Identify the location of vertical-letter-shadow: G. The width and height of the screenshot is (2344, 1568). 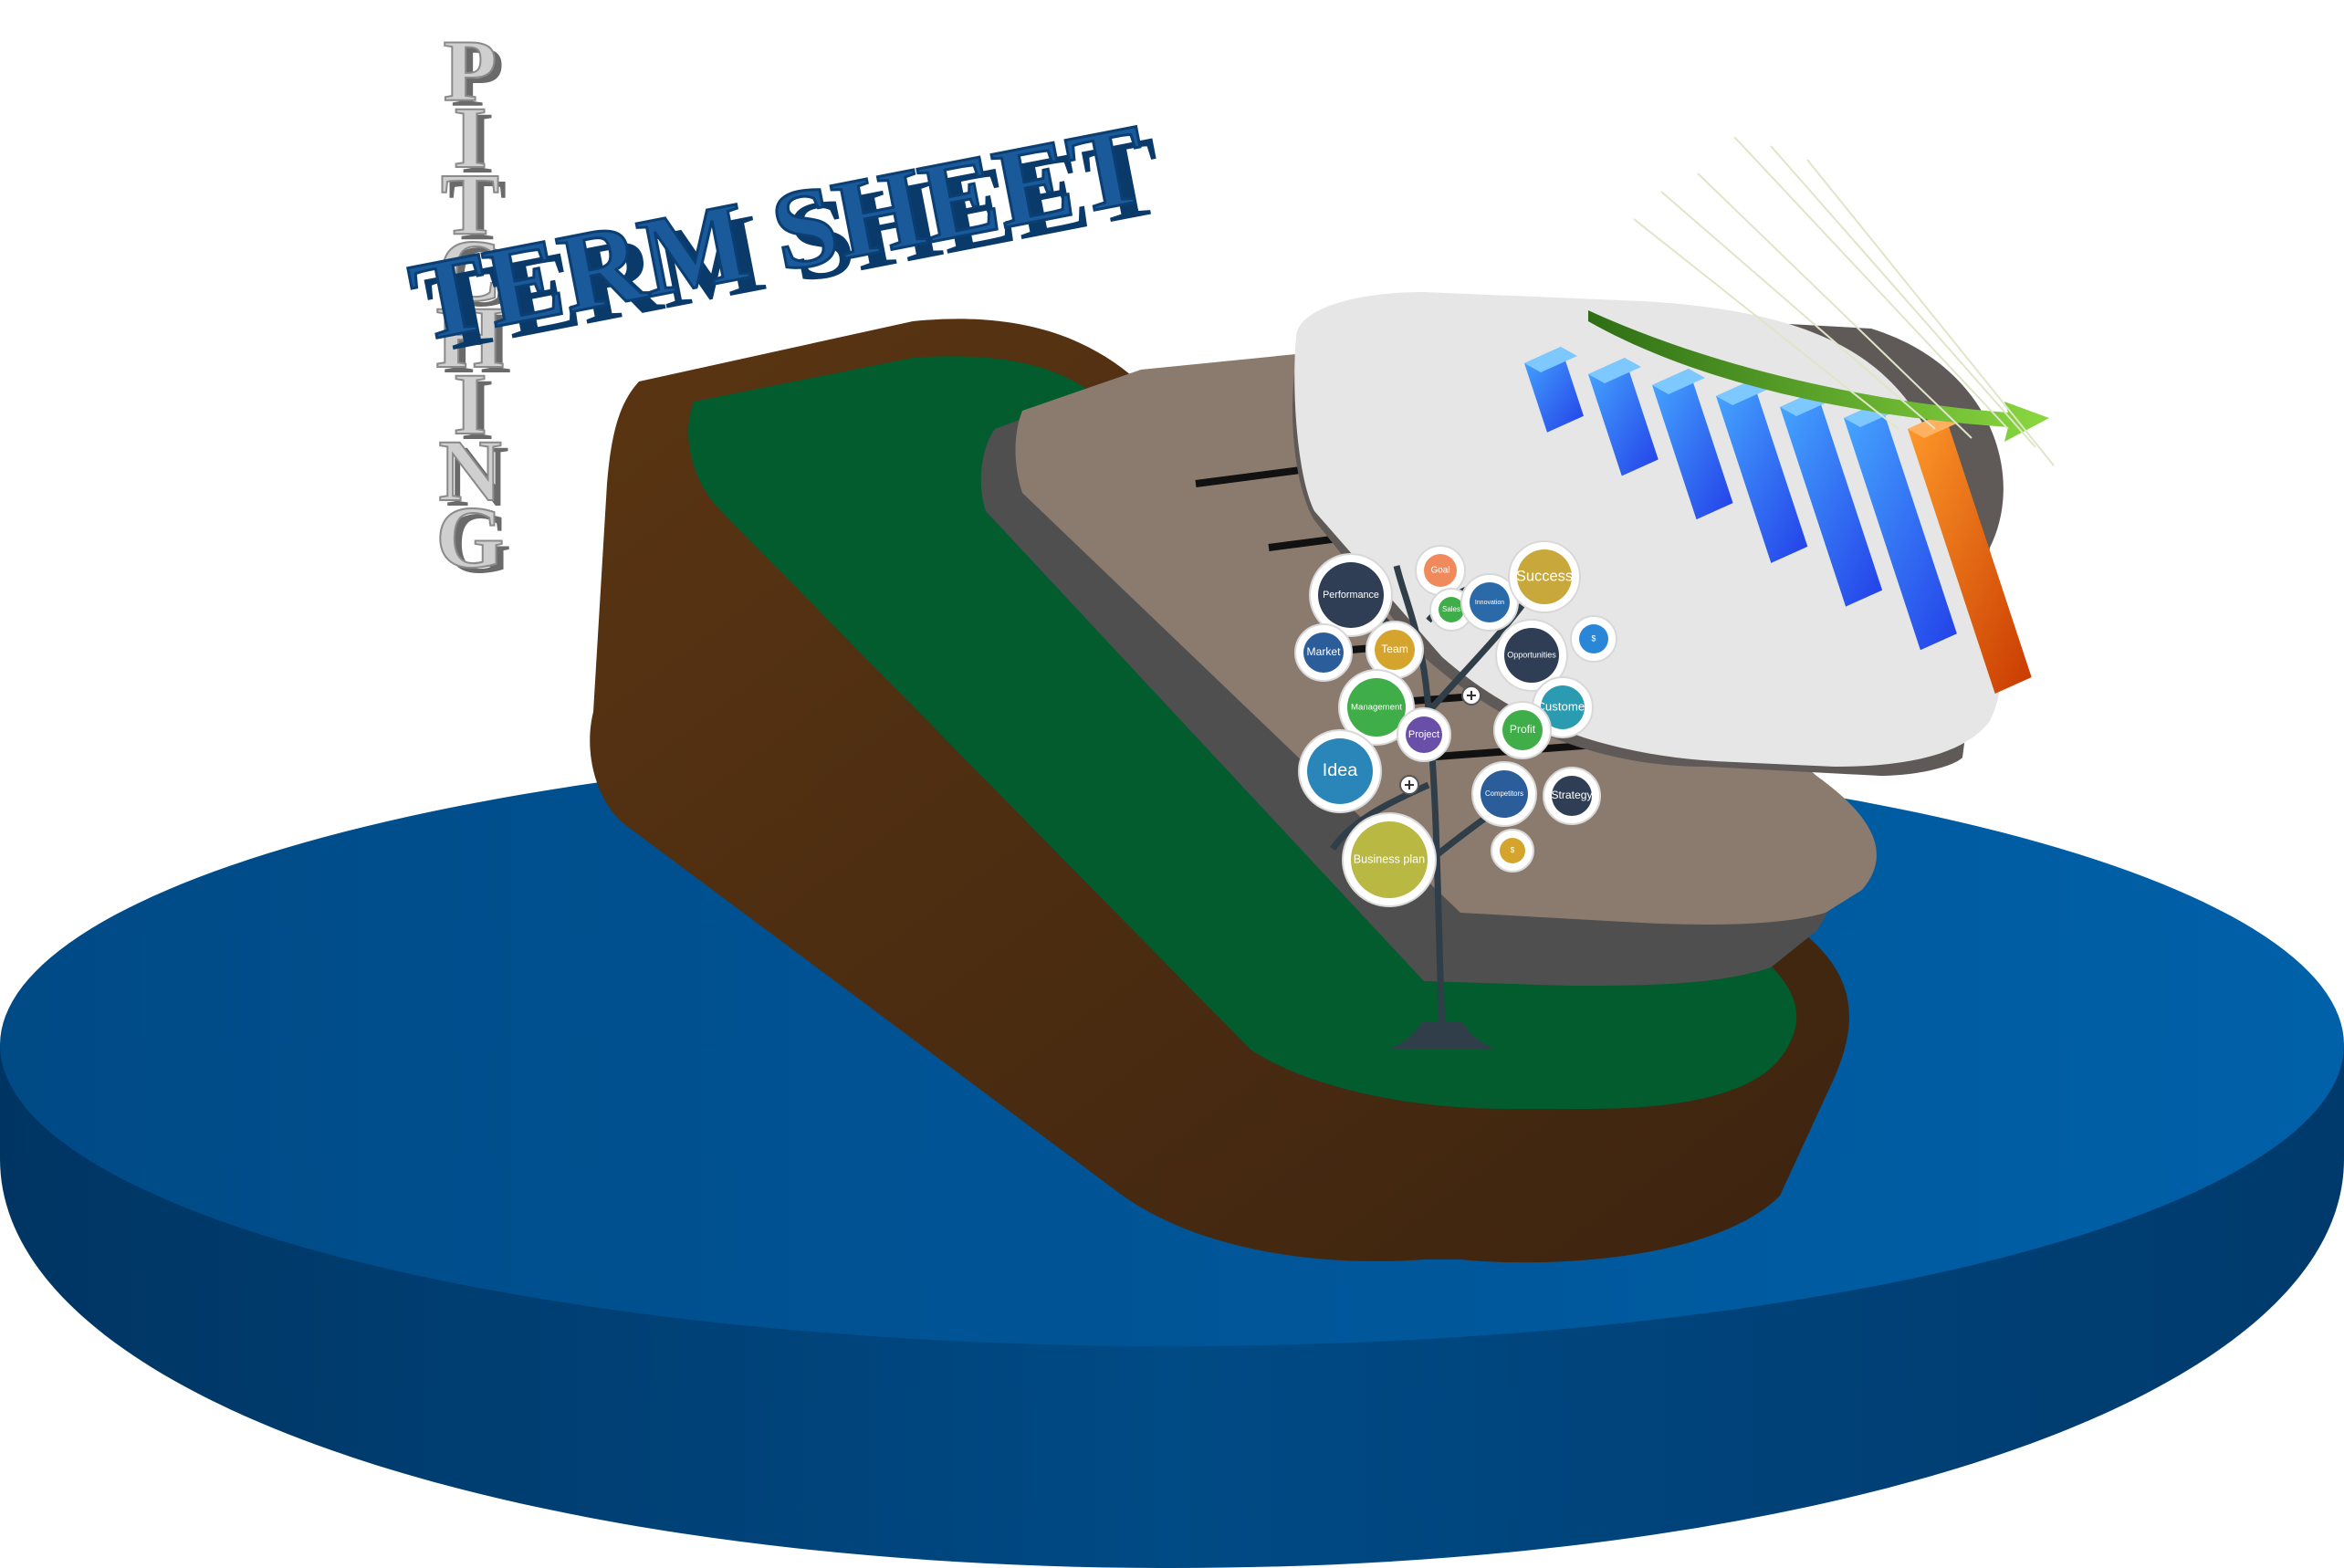
(478, 542).